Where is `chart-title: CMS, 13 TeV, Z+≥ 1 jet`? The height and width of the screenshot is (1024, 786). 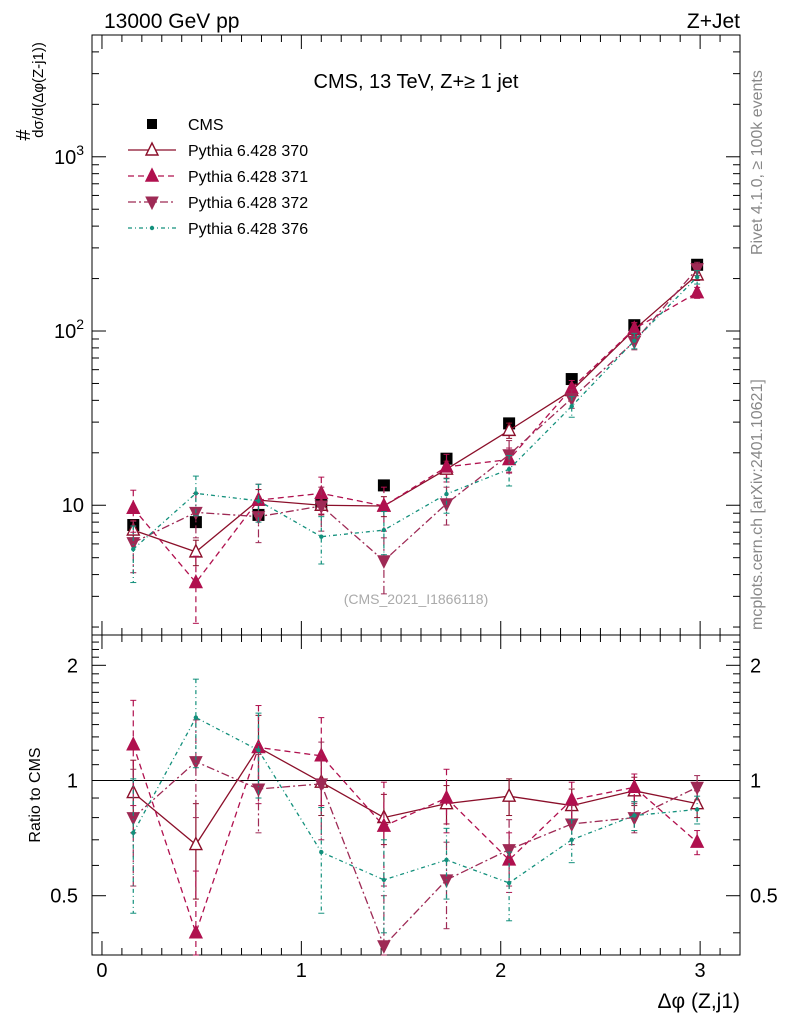
chart-title: CMS, 13 TeV, Z+≥ 1 jet is located at coordinates (416, 82).